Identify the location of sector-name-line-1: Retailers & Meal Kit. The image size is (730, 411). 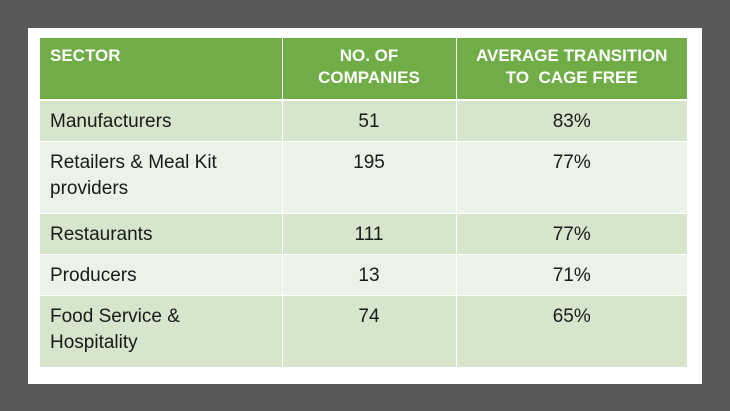
(133, 162).